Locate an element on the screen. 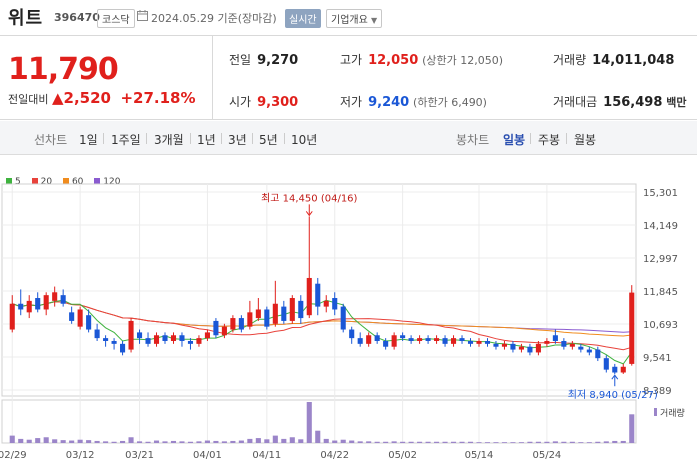  x-tick-label: 03/21 is located at coordinates (139, 455).